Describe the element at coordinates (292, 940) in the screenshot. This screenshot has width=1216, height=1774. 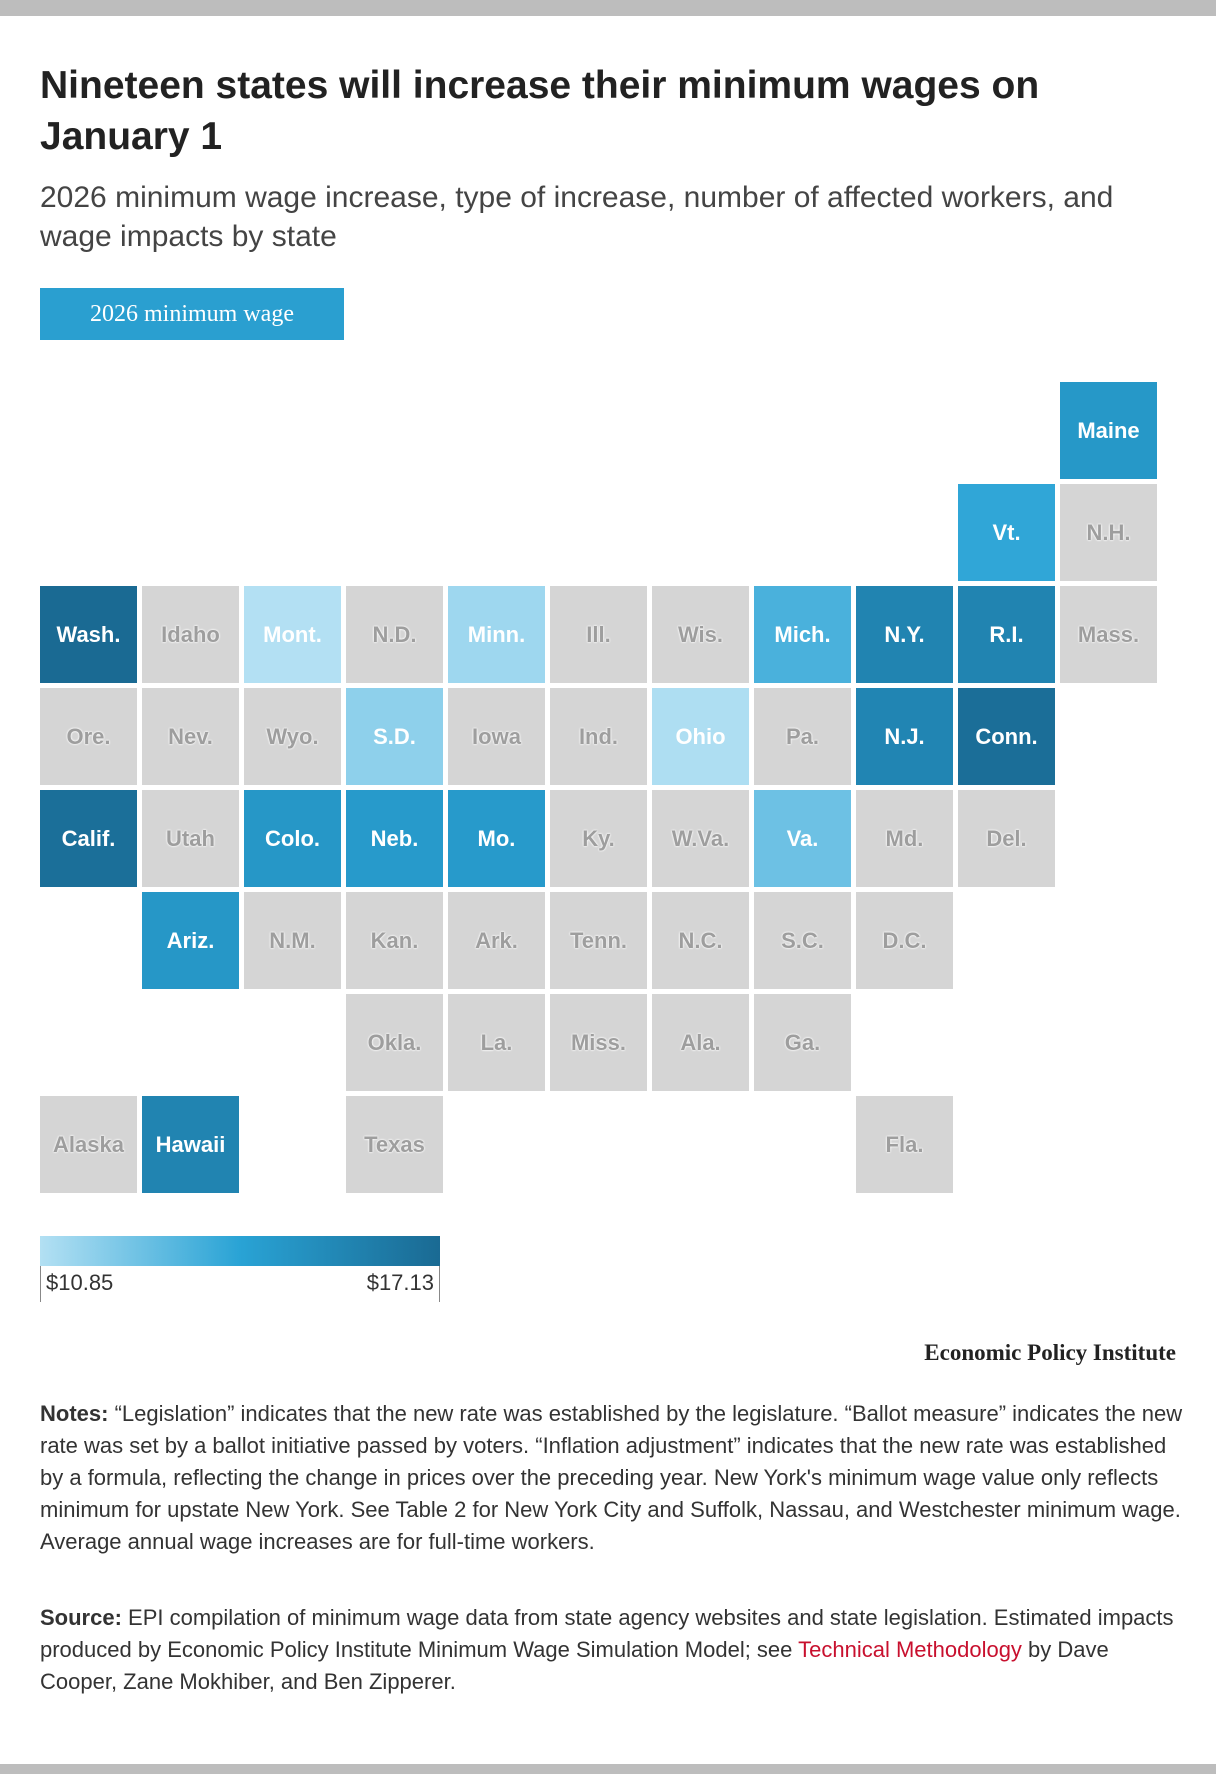
I see `state-tile-n-m: N.M.` at that location.